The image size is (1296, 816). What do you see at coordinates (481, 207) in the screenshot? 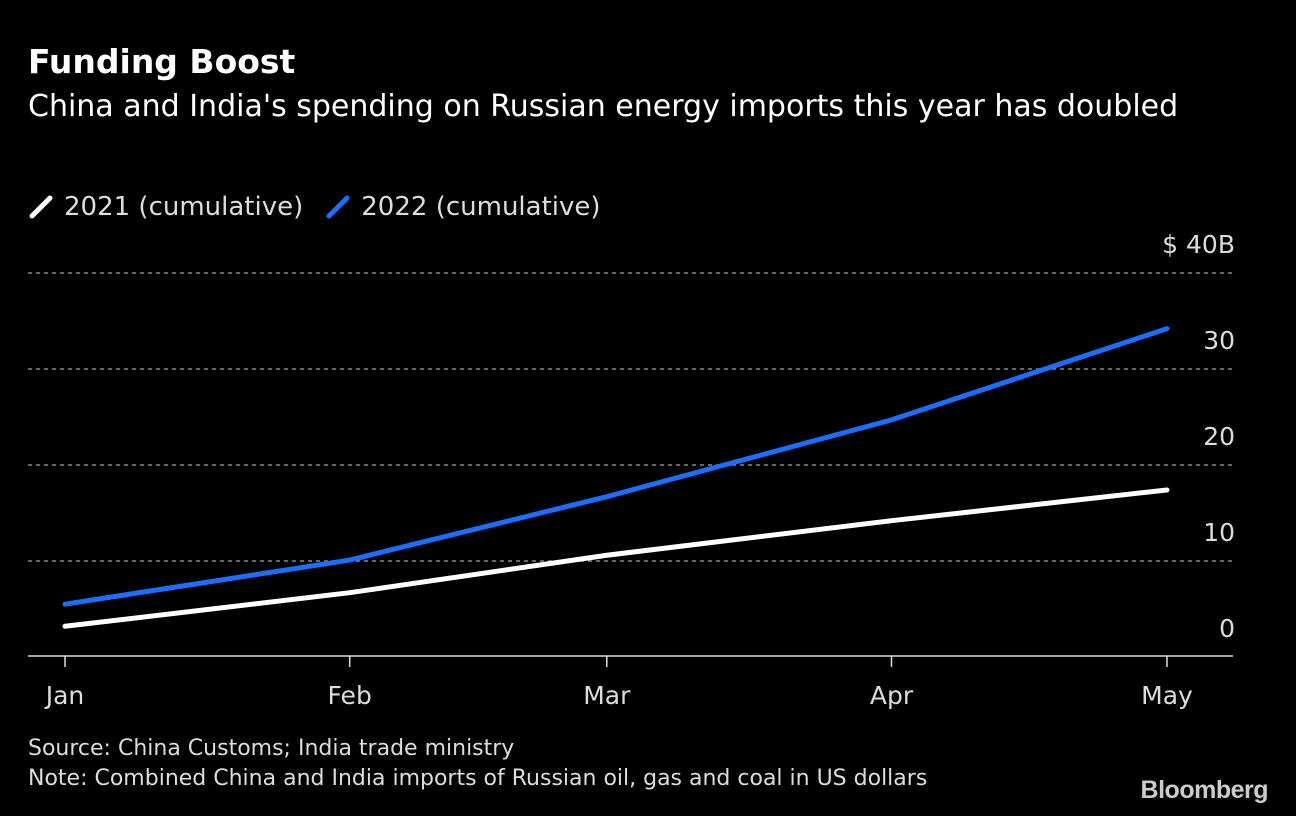
I see `legend-label: 2022 (cumulative)` at bounding box center [481, 207].